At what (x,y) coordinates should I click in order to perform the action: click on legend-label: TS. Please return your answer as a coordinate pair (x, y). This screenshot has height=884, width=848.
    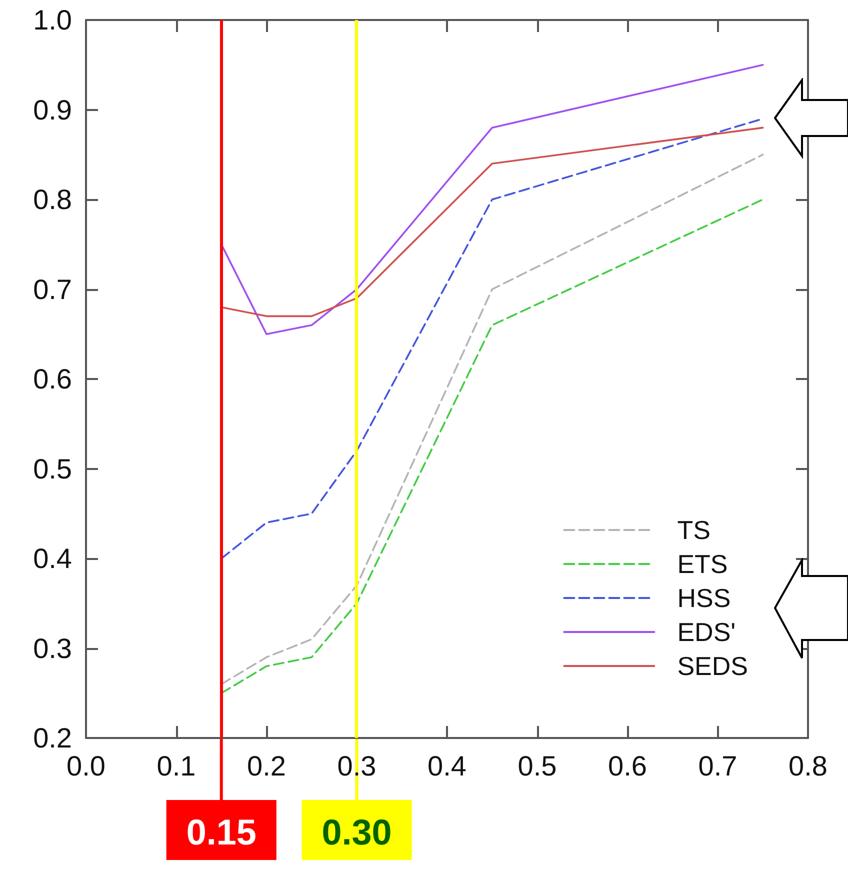
    Looking at the image, I should click on (693, 530).